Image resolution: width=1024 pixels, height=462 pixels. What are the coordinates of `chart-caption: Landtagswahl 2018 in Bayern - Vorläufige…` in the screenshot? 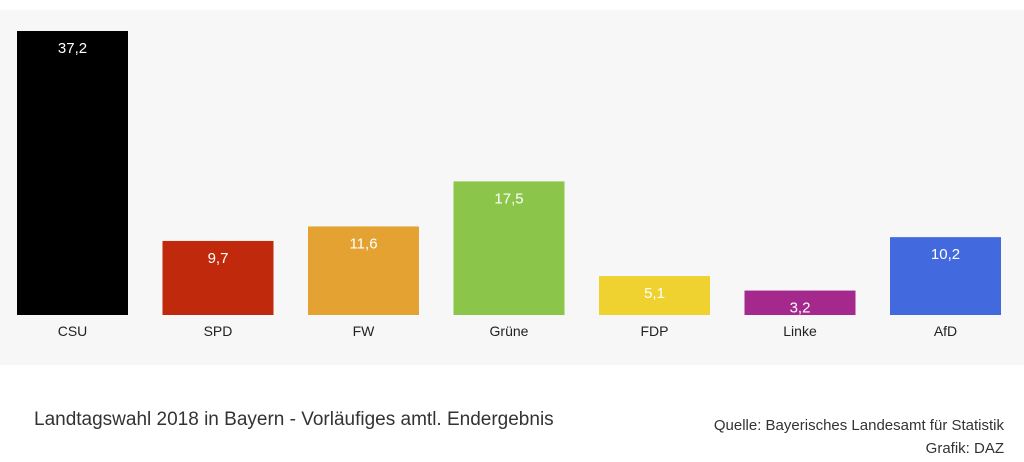 It's located at (294, 419).